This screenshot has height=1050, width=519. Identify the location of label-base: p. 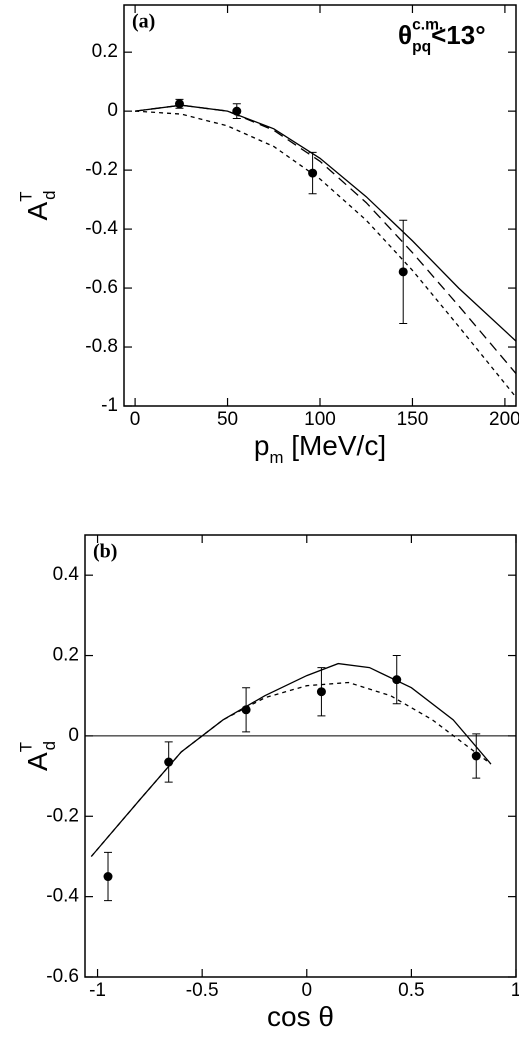
(262, 445).